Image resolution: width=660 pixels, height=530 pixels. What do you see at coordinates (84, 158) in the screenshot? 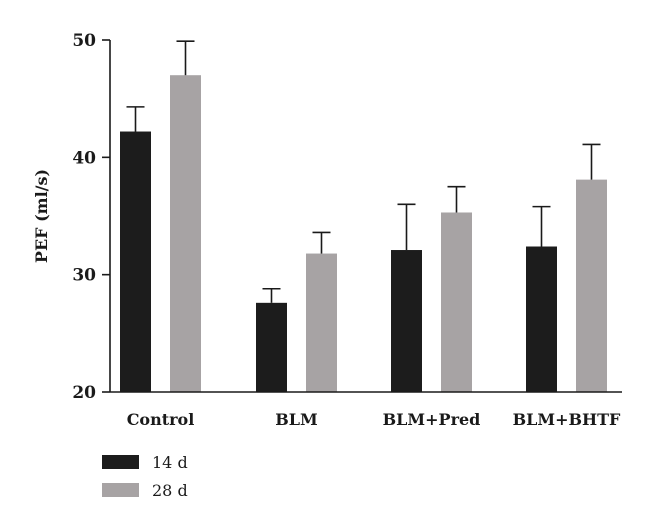
I see `y-tick-label: 40` at bounding box center [84, 158].